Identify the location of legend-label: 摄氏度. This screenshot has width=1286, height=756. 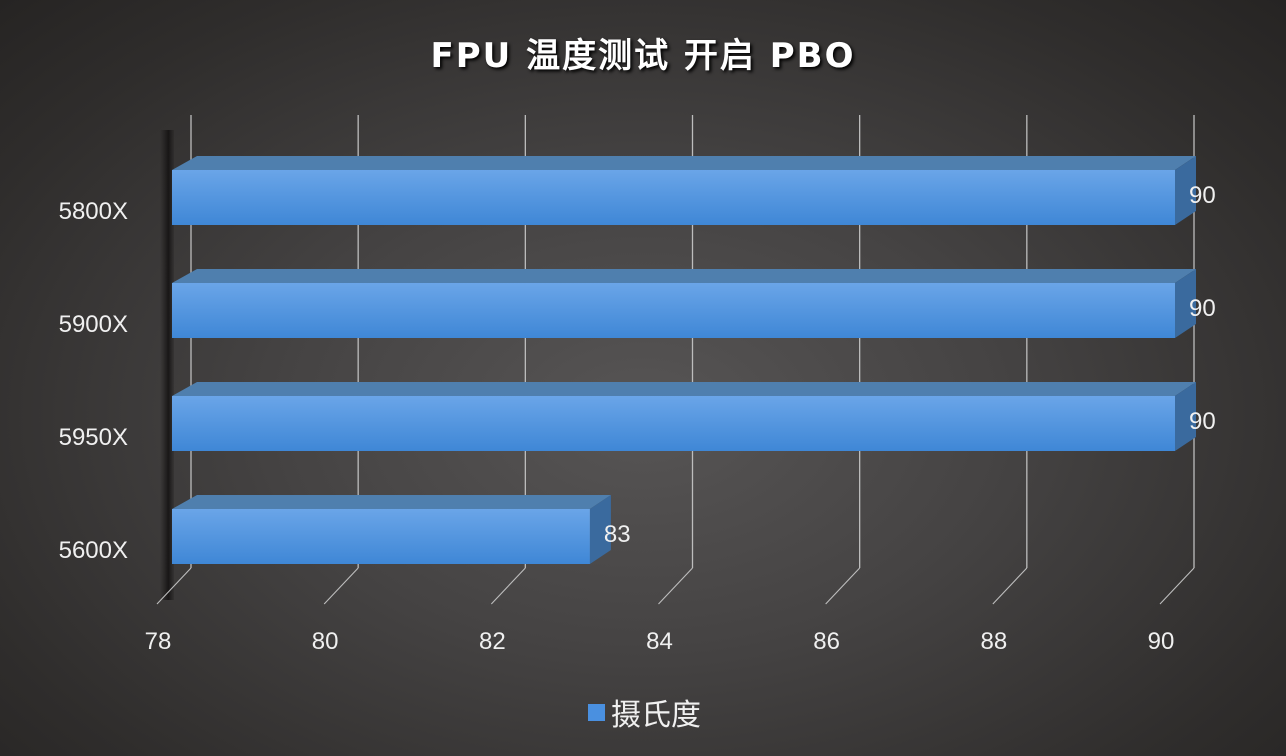
(656, 715).